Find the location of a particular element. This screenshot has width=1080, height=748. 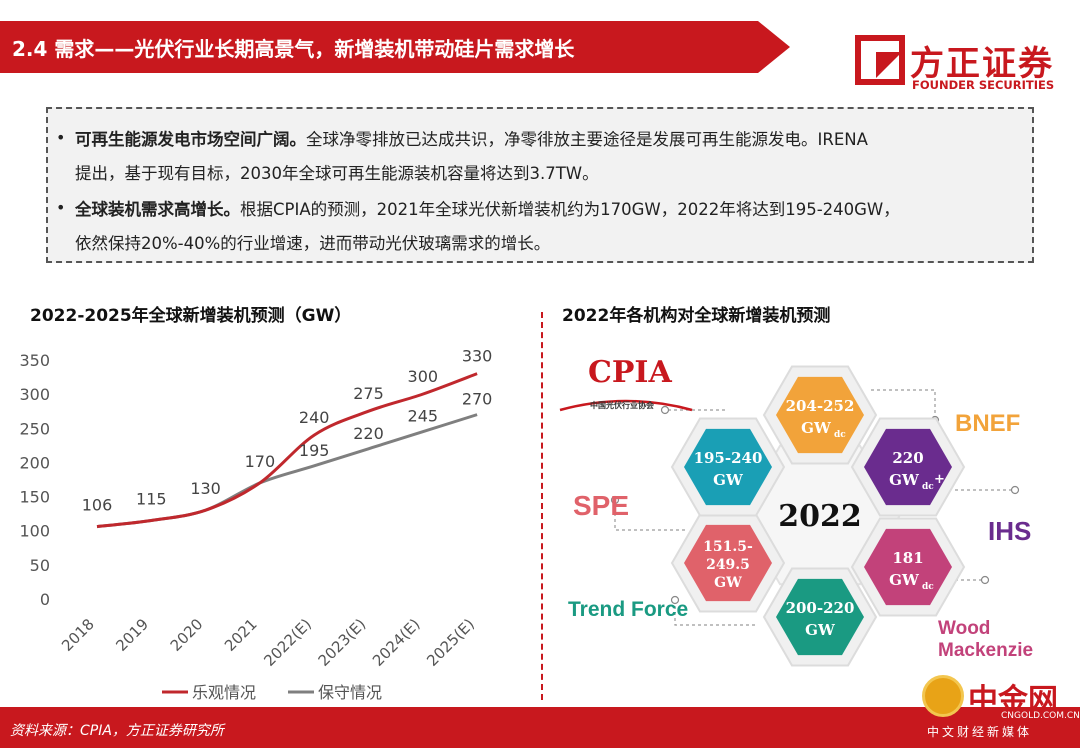

hex-value: 204-252 is located at coordinates (820, 406).